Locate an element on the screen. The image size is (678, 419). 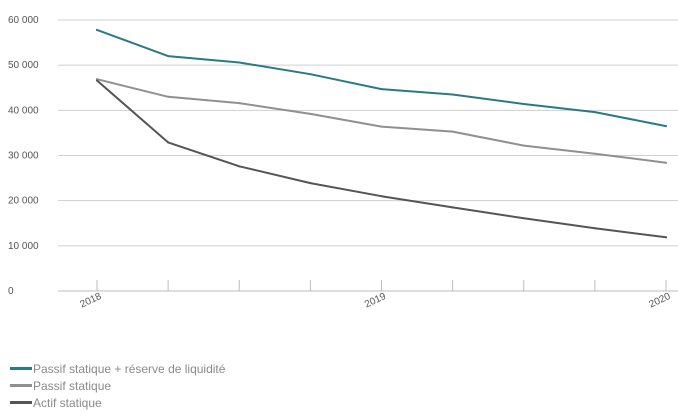
legend-item: Passif statique is located at coordinates (117, 385).